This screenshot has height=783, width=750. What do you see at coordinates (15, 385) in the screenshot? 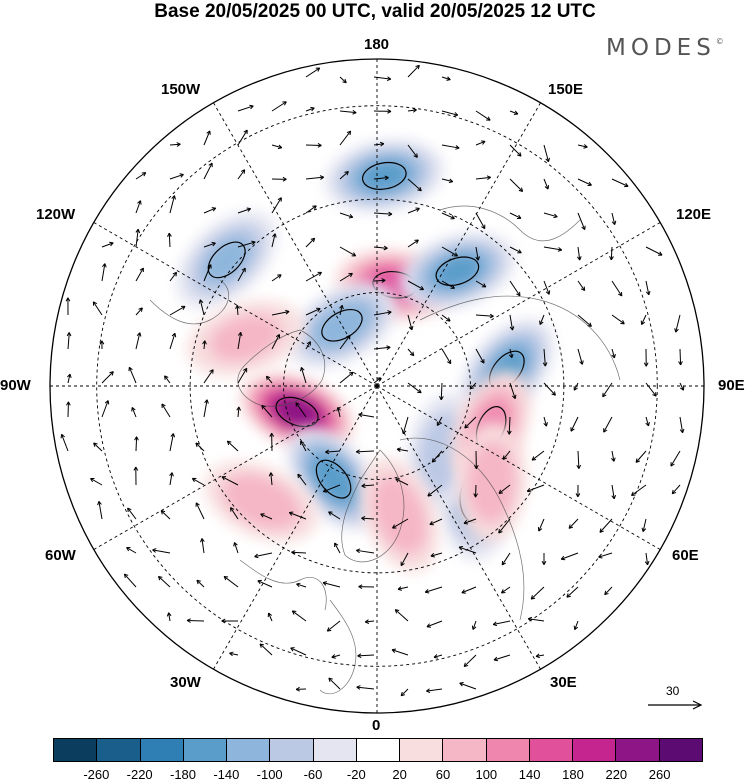
I see `lon-label-90w: 90W` at bounding box center [15, 385].